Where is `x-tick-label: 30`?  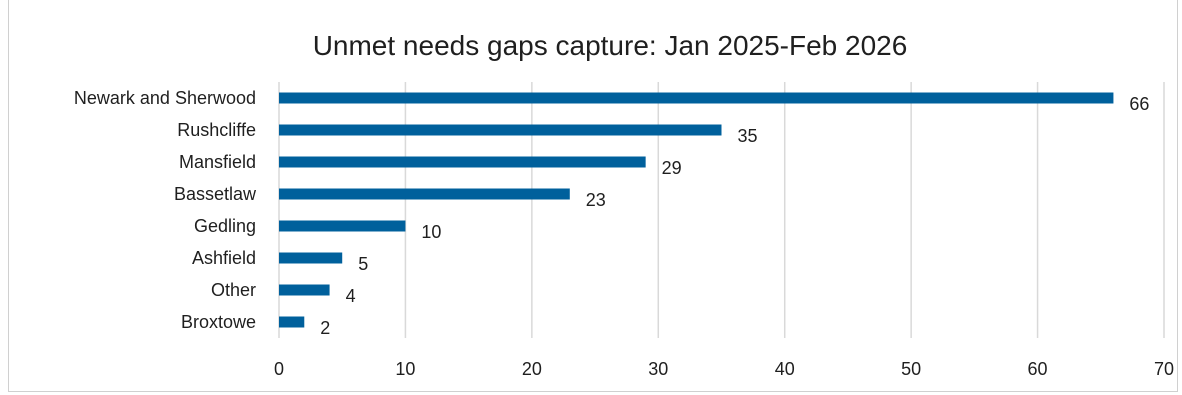
x-tick-label: 30 is located at coordinates (658, 369).